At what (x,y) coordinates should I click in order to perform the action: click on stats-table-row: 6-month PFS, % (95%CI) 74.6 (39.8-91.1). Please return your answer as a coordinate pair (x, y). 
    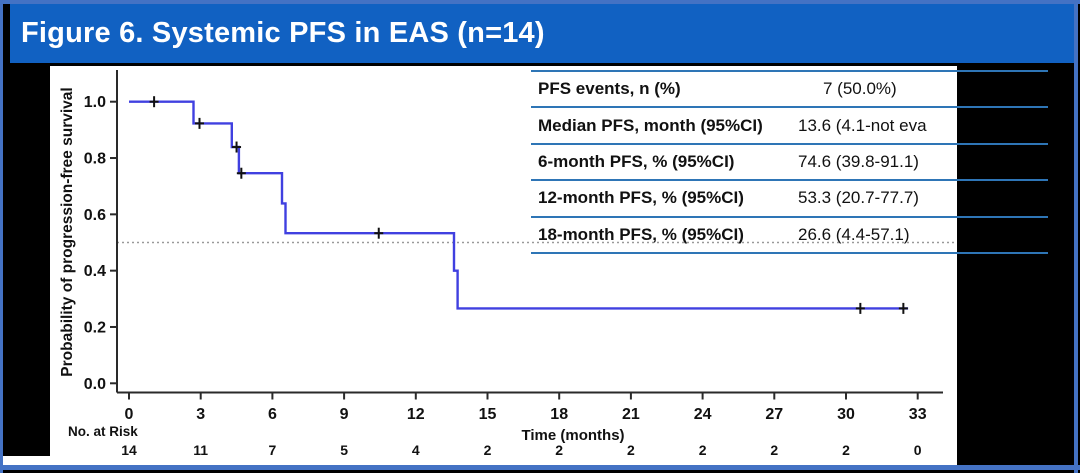
    Looking at the image, I should click on (789, 160).